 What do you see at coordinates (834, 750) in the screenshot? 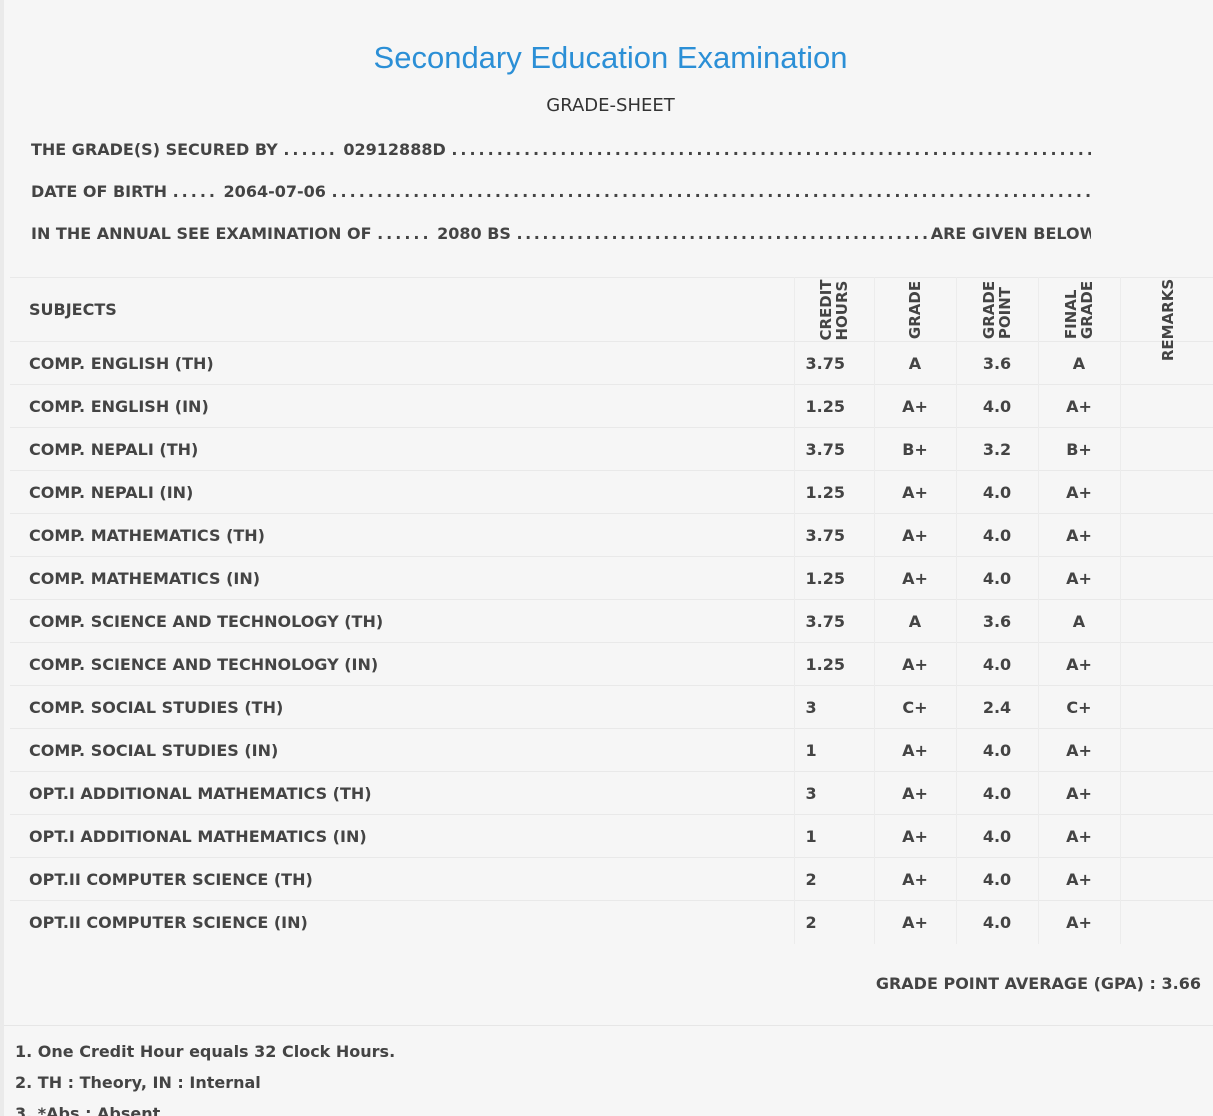
I see `credit-hours-cell: 1` at bounding box center [834, 750].